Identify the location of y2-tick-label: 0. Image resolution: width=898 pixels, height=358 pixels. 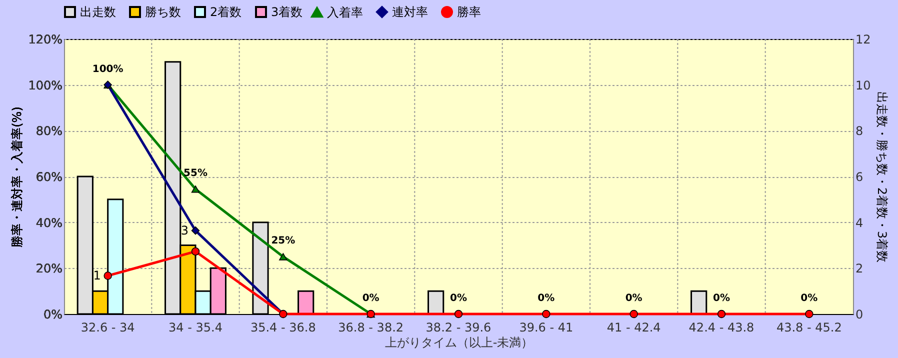
(860, 315).